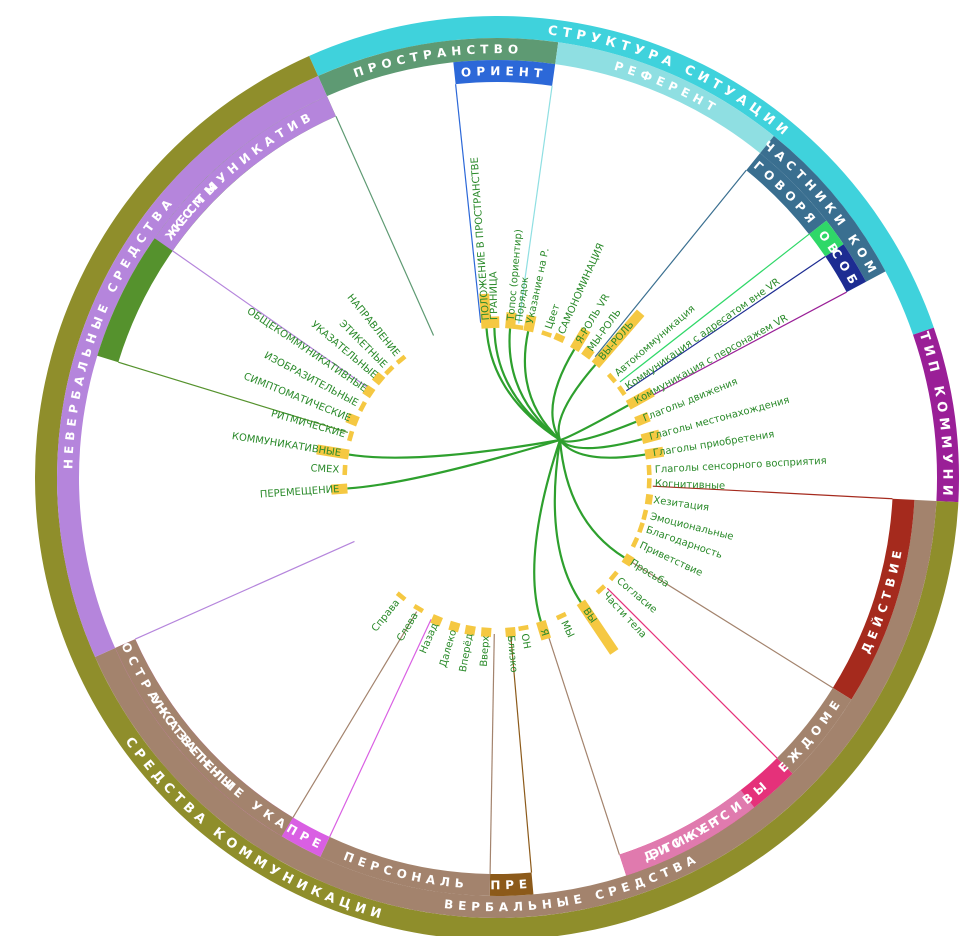  I want to click on ring-segment-orient, so click(504, 72).